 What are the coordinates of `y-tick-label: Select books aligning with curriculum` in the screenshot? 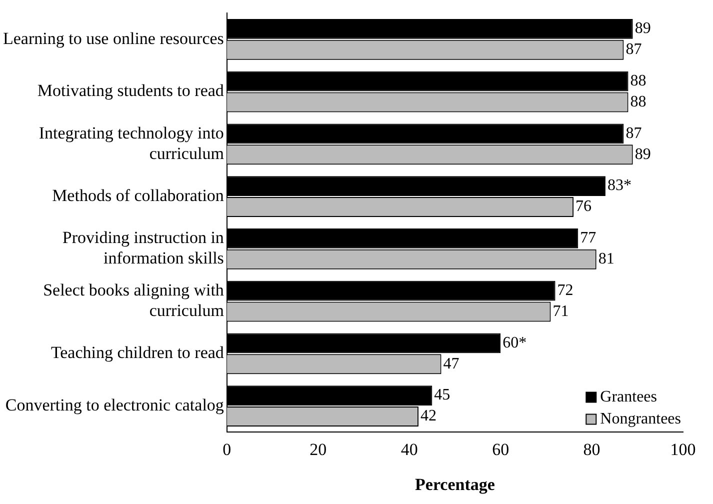 It's located at (133, 300).